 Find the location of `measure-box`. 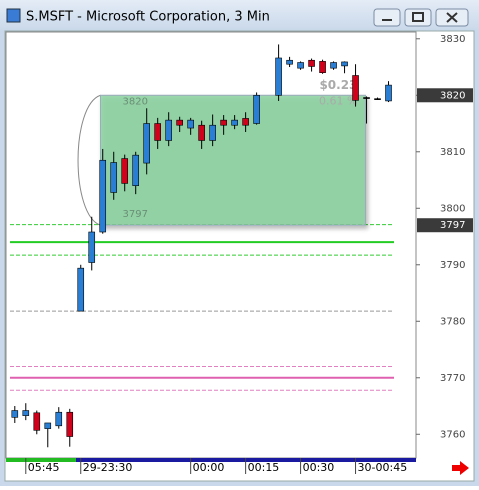

measure-box is located at coordinates (233, 160).